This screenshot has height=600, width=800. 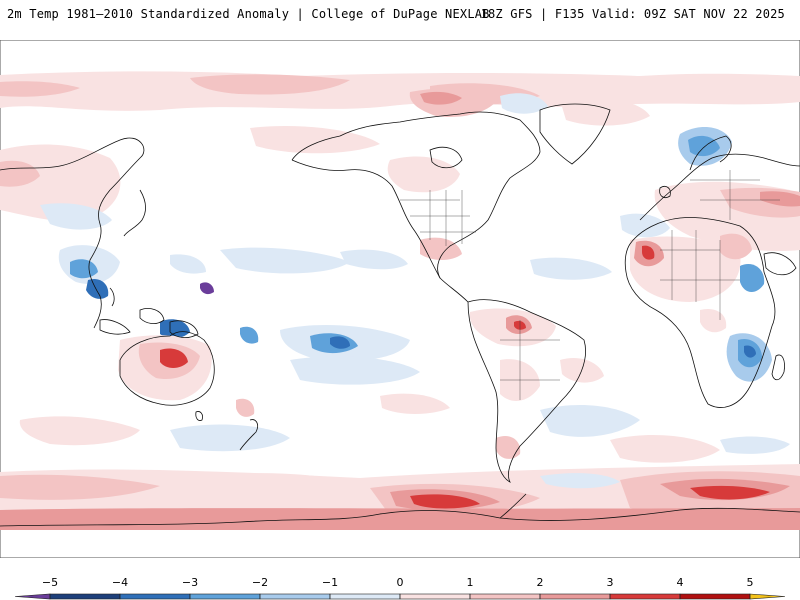 What do you see at coordinates (120, 582) in the screenshot?
I see `colorbar-tick-label: −4` at bounding box center [120, 582].